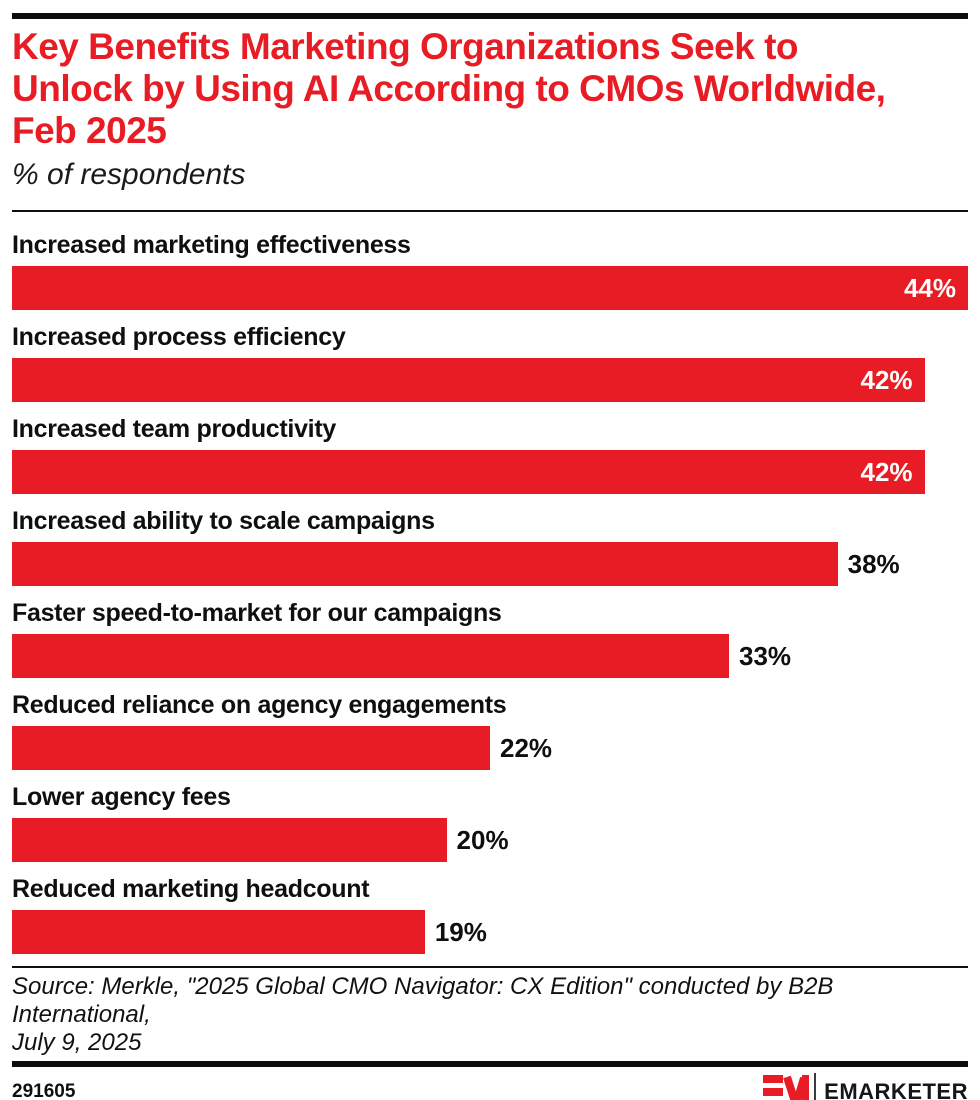 Image resolution: width=980 pixels, height=1100 pixels. What do you see at coordinates (191, 889) in the screenshot?
I see `category-label: Reduced marketing headcount` at bounding box center [191, 889].